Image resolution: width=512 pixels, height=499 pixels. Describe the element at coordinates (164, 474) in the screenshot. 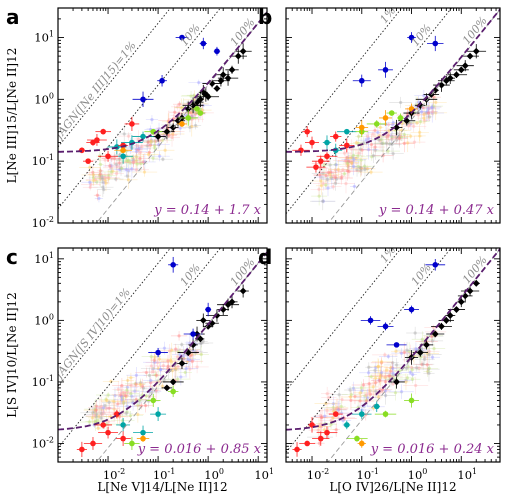

I see `tick-label: 10-1` at that location.